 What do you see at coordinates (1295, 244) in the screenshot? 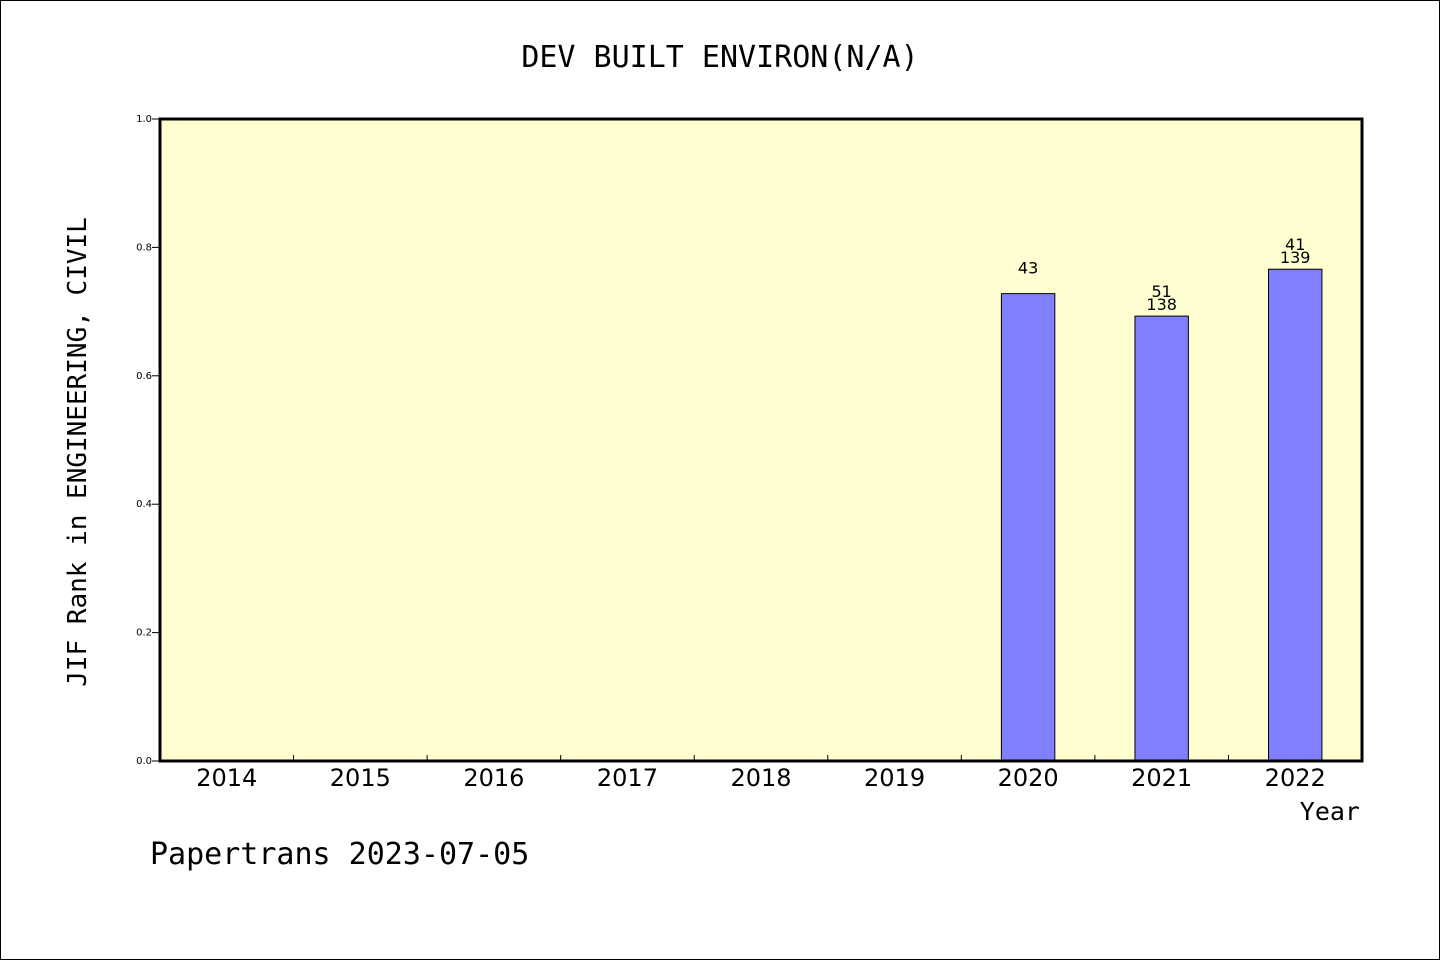
I see `bar-value-label: 41` at bounding box center [1295, 244].